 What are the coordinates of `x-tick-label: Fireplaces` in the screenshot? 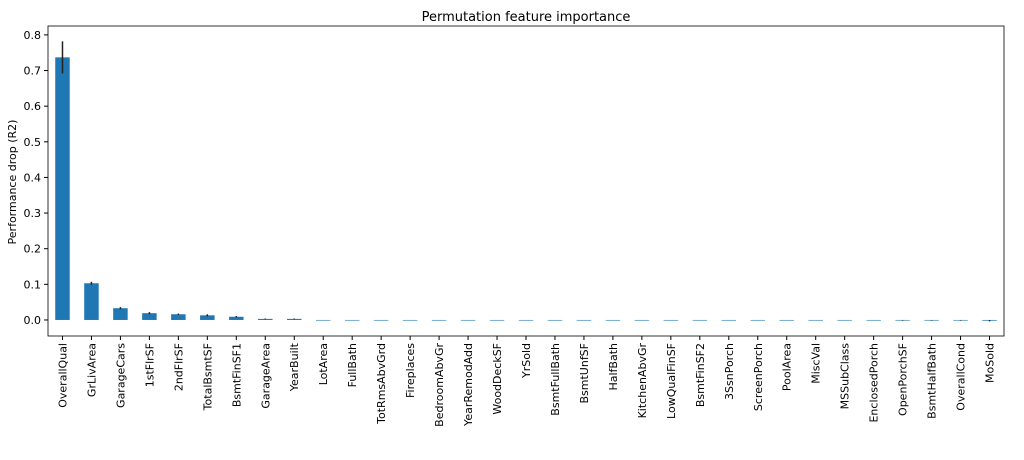 It's located at (410, 370).